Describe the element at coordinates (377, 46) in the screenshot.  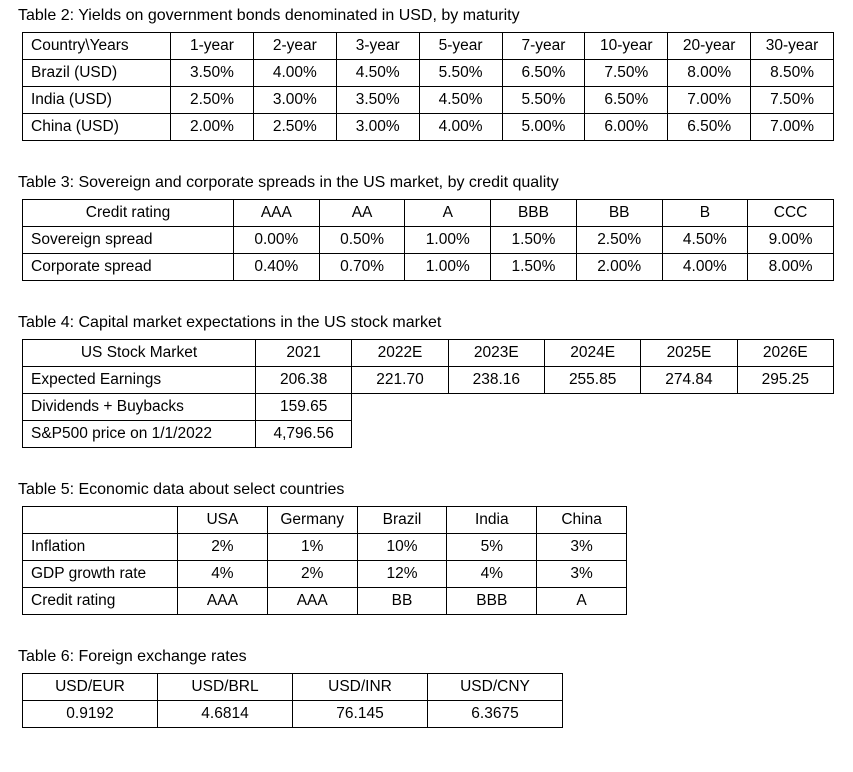
I see `column-header: 3-year` at that location.